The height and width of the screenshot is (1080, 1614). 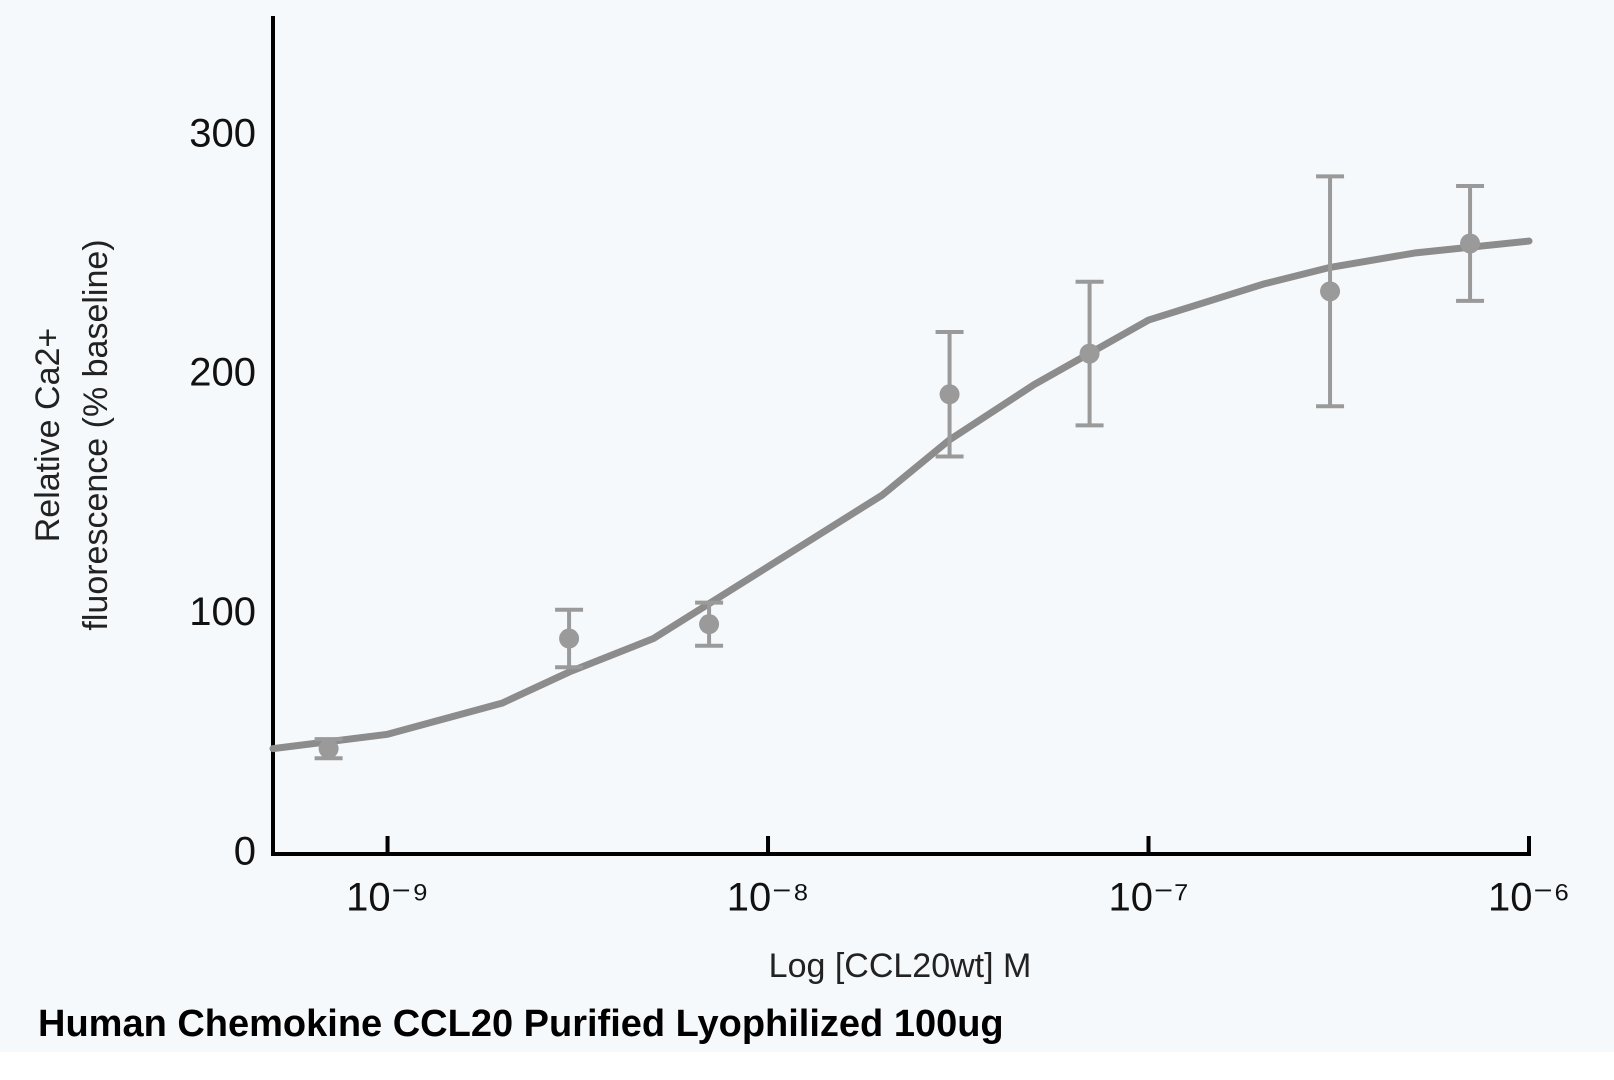 I want to click on y-tick-label: 100, so click(x=222, y=612).